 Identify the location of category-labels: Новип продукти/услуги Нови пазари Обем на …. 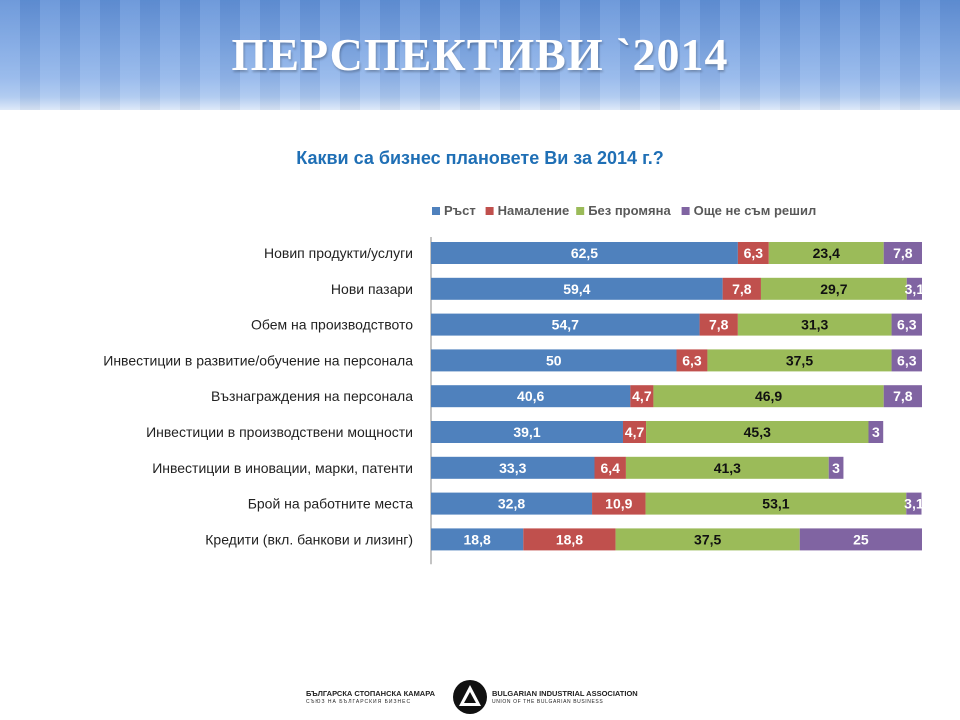
(258, 396).